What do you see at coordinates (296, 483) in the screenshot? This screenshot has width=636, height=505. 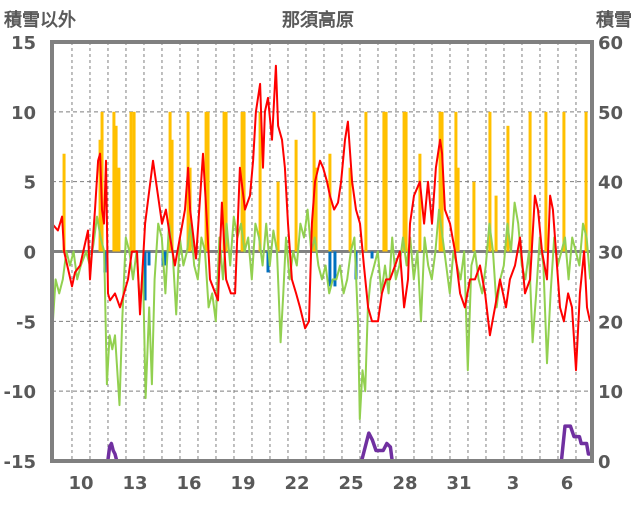 I see `x-tick-label: 22` at bounding box center [296, 483].